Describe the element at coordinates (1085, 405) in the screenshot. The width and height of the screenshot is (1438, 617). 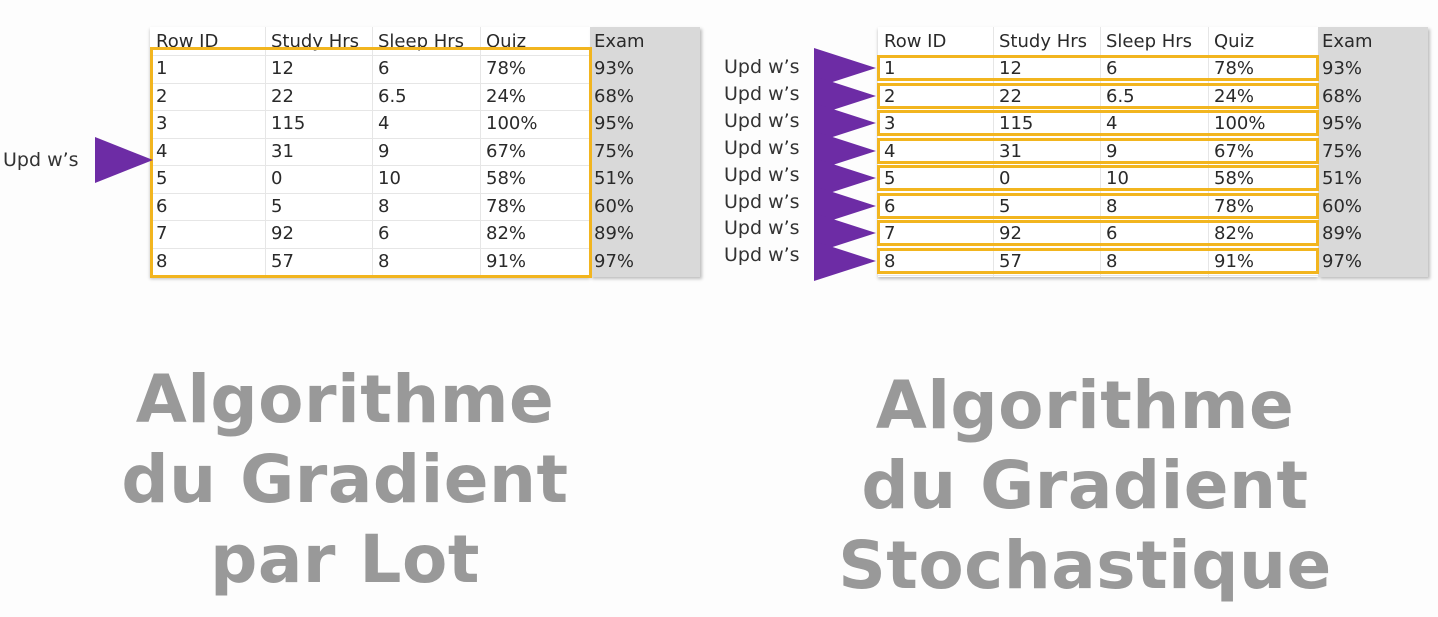
I see `stochastic-title-line-1: Algorithme` at that location.